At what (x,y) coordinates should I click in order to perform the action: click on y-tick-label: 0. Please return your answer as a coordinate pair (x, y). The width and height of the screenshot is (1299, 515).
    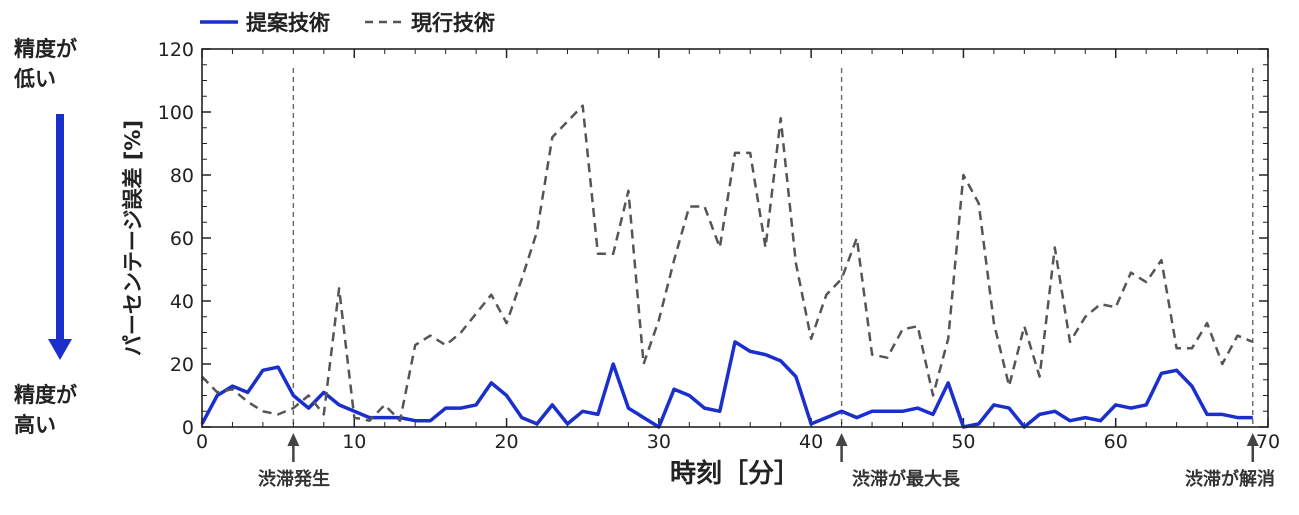
    Looking at the image, I should click on (188, 428).